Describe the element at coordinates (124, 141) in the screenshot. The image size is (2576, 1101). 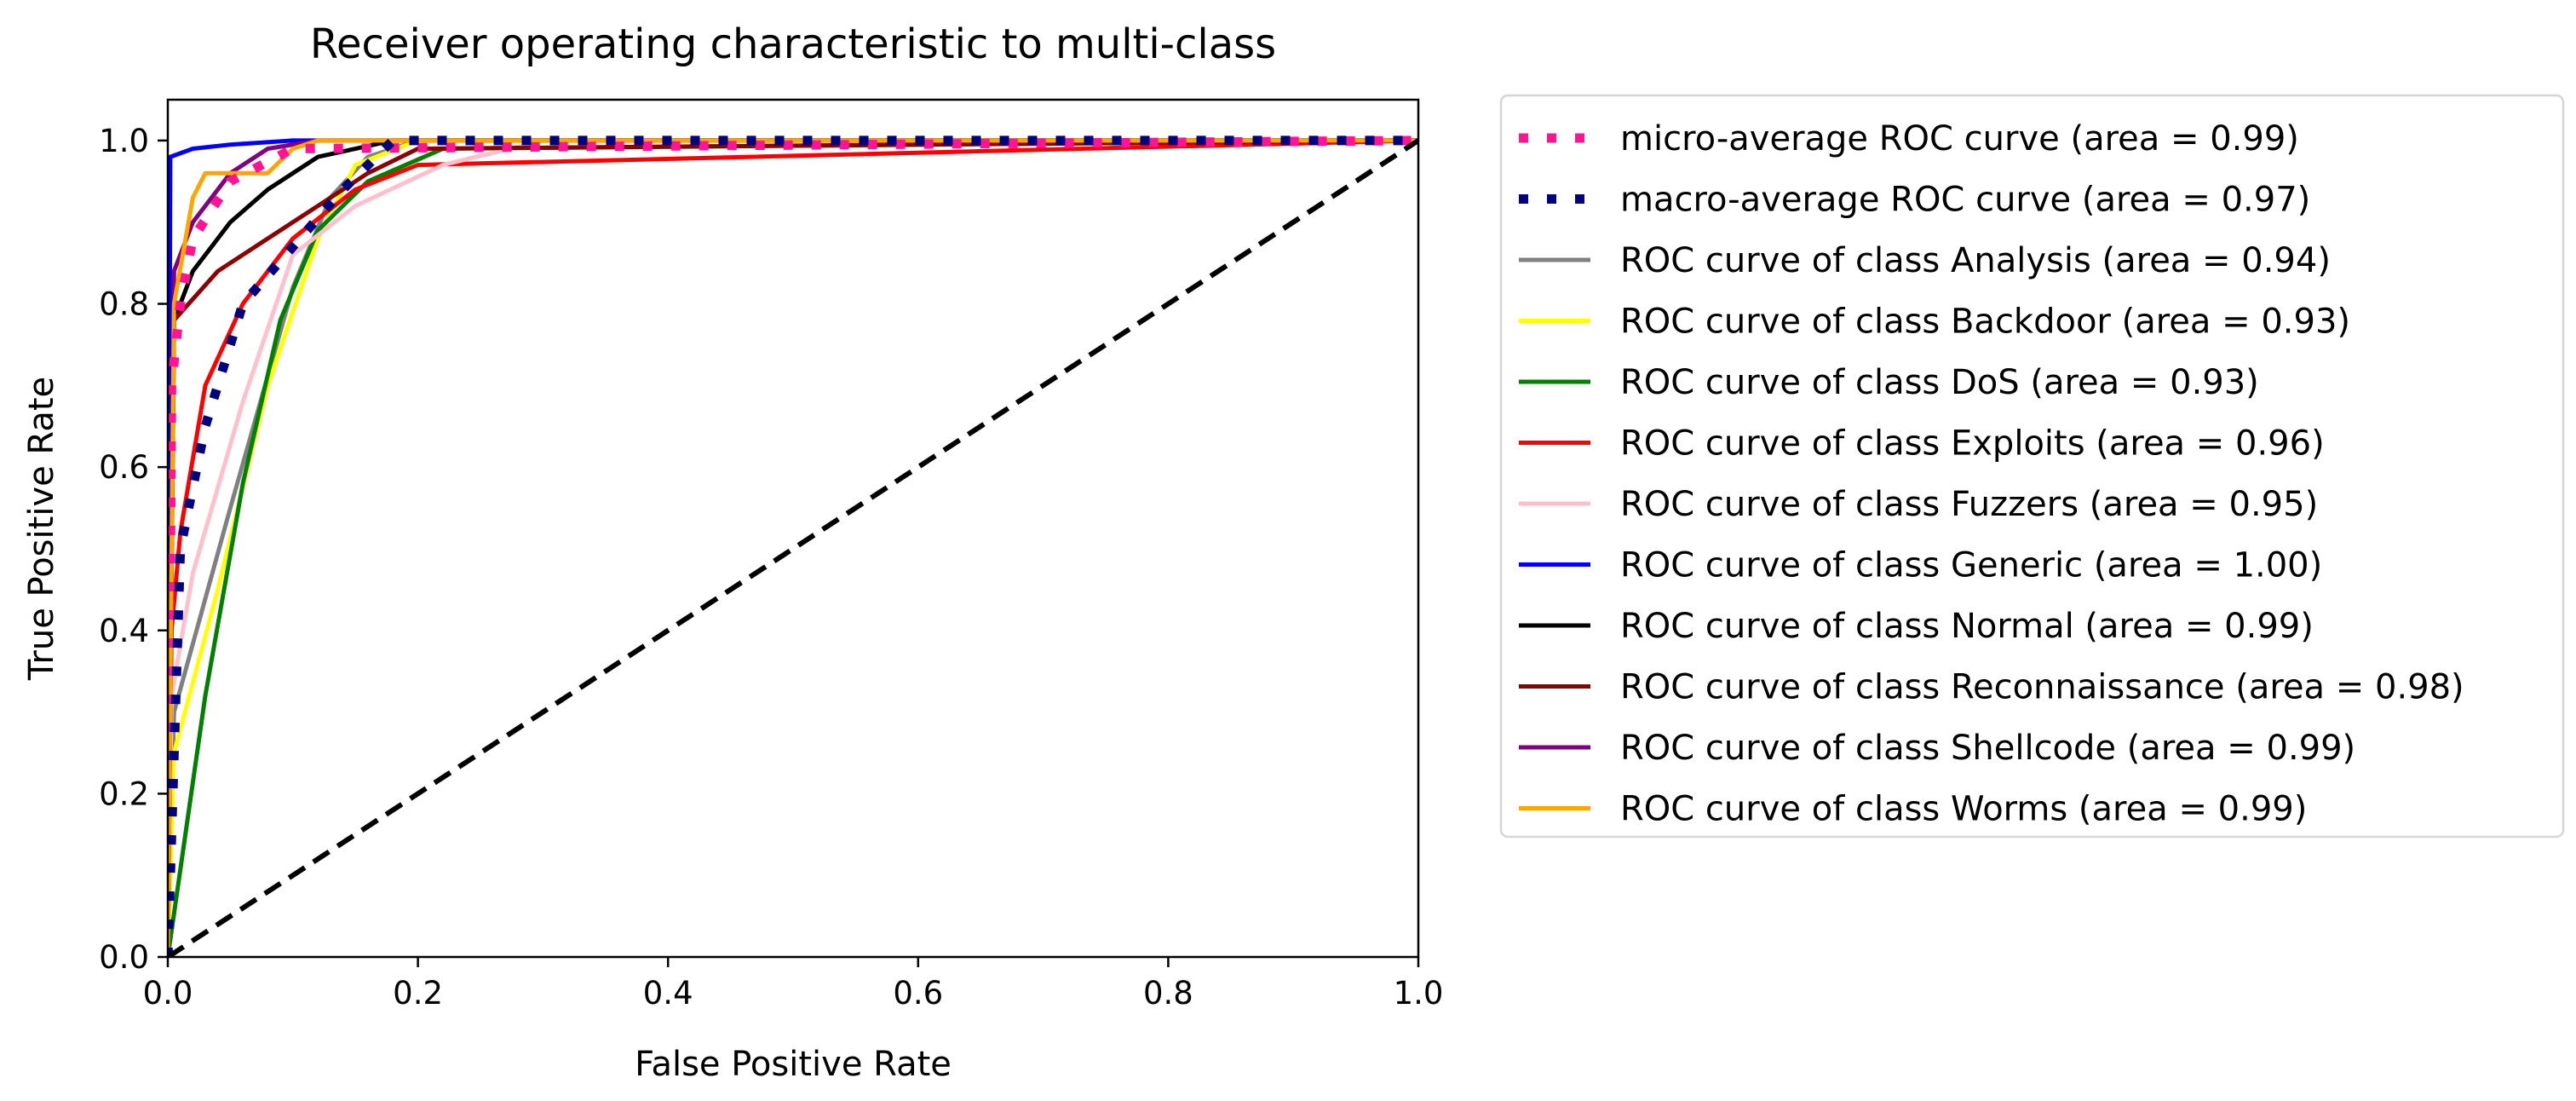
I see `y-tick-label: 1.0` at that location.